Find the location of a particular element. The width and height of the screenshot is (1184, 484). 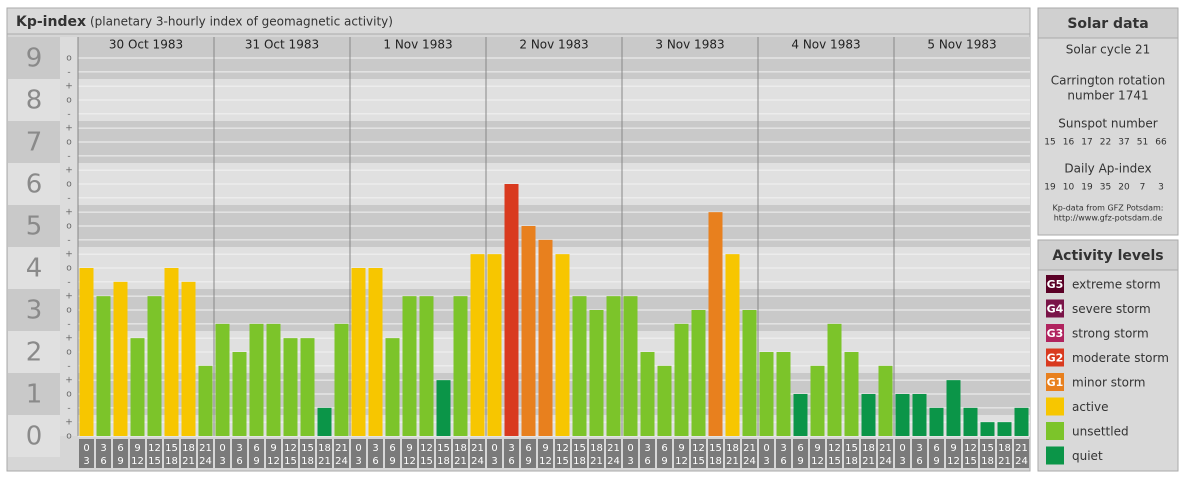

legend-label: active is located at coordinates (1090, 407).